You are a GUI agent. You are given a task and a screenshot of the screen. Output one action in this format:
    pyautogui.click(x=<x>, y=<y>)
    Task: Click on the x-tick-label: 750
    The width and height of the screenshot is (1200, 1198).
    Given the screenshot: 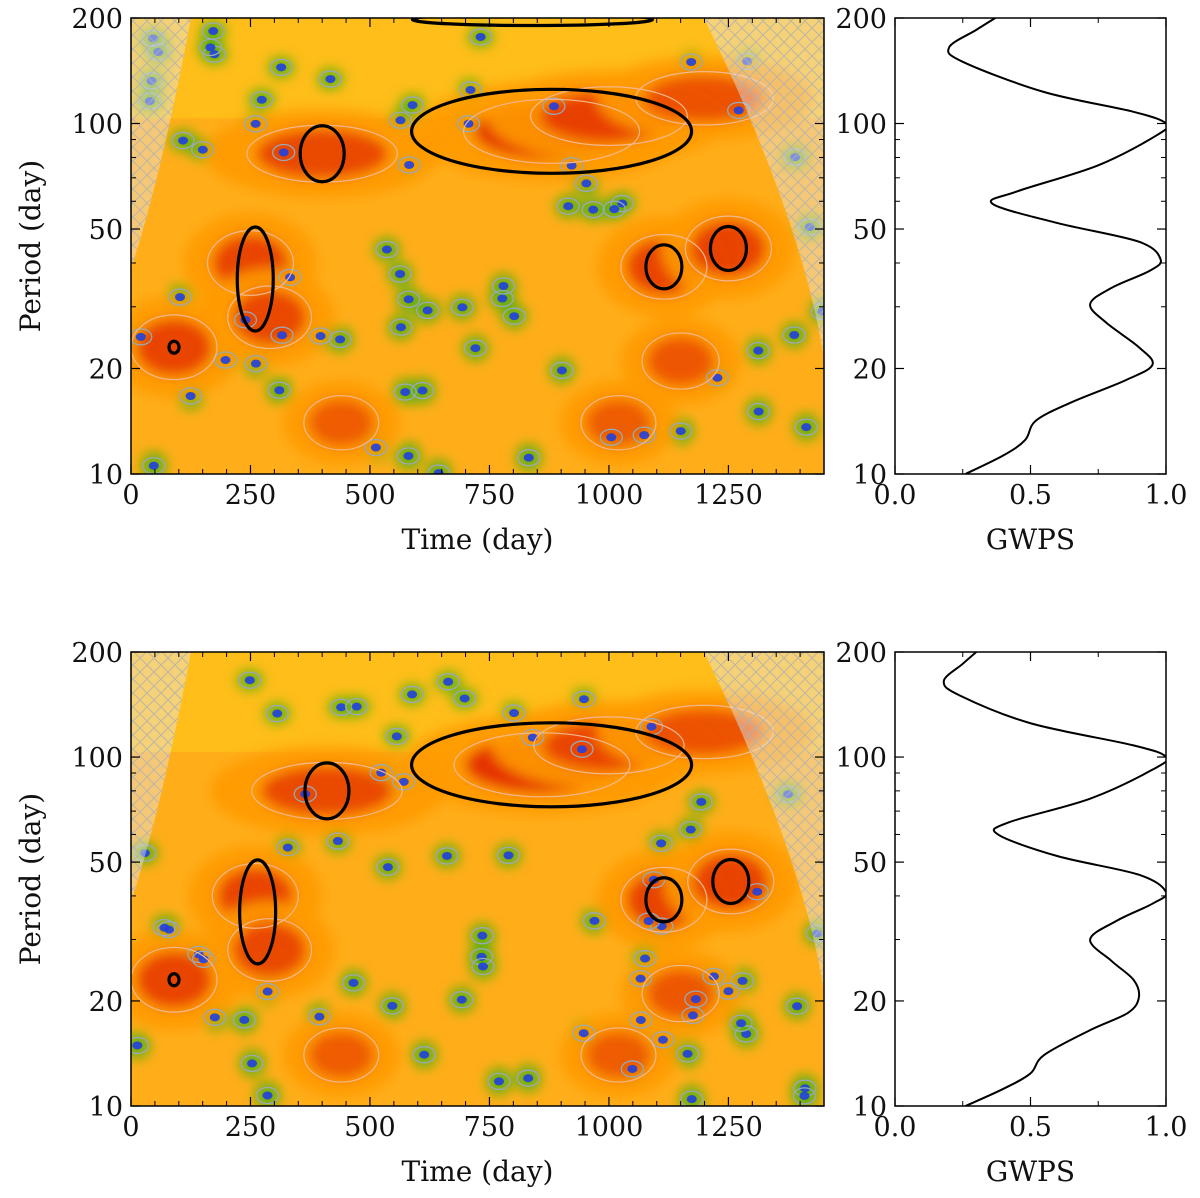 What is the action you would take?
    pyautogui.click(x=490, y=1127)
    